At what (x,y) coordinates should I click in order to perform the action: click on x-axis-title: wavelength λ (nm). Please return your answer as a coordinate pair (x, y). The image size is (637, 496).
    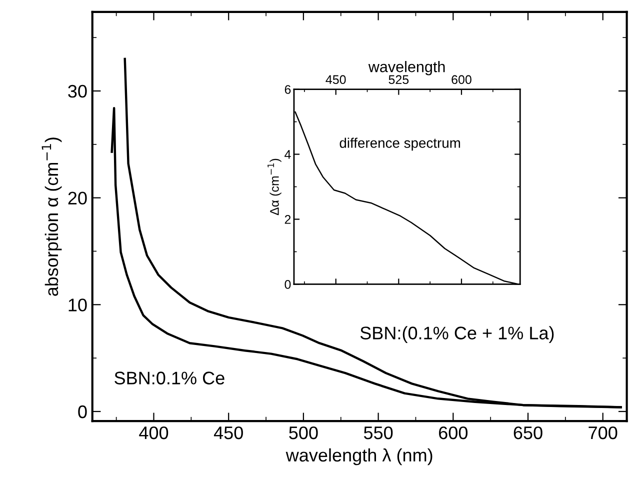
    Looking at the image, I should click on (359, 457).